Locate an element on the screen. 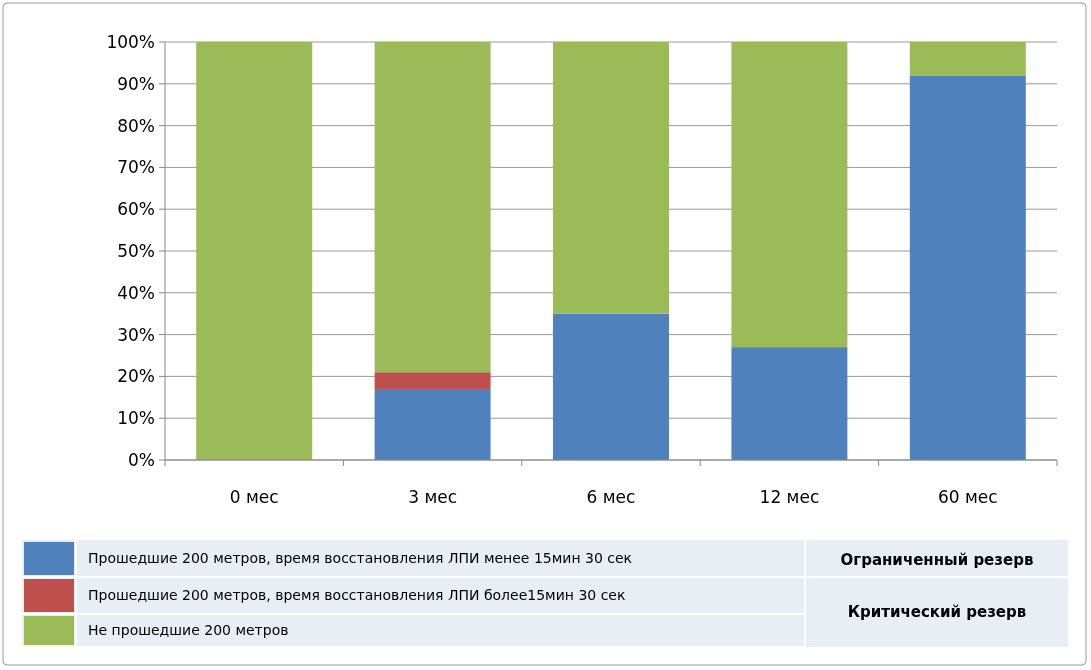 The width and height of the screenshot is (1091, 670). text: Ограниченный резерв is located at coordinates (937, 560).